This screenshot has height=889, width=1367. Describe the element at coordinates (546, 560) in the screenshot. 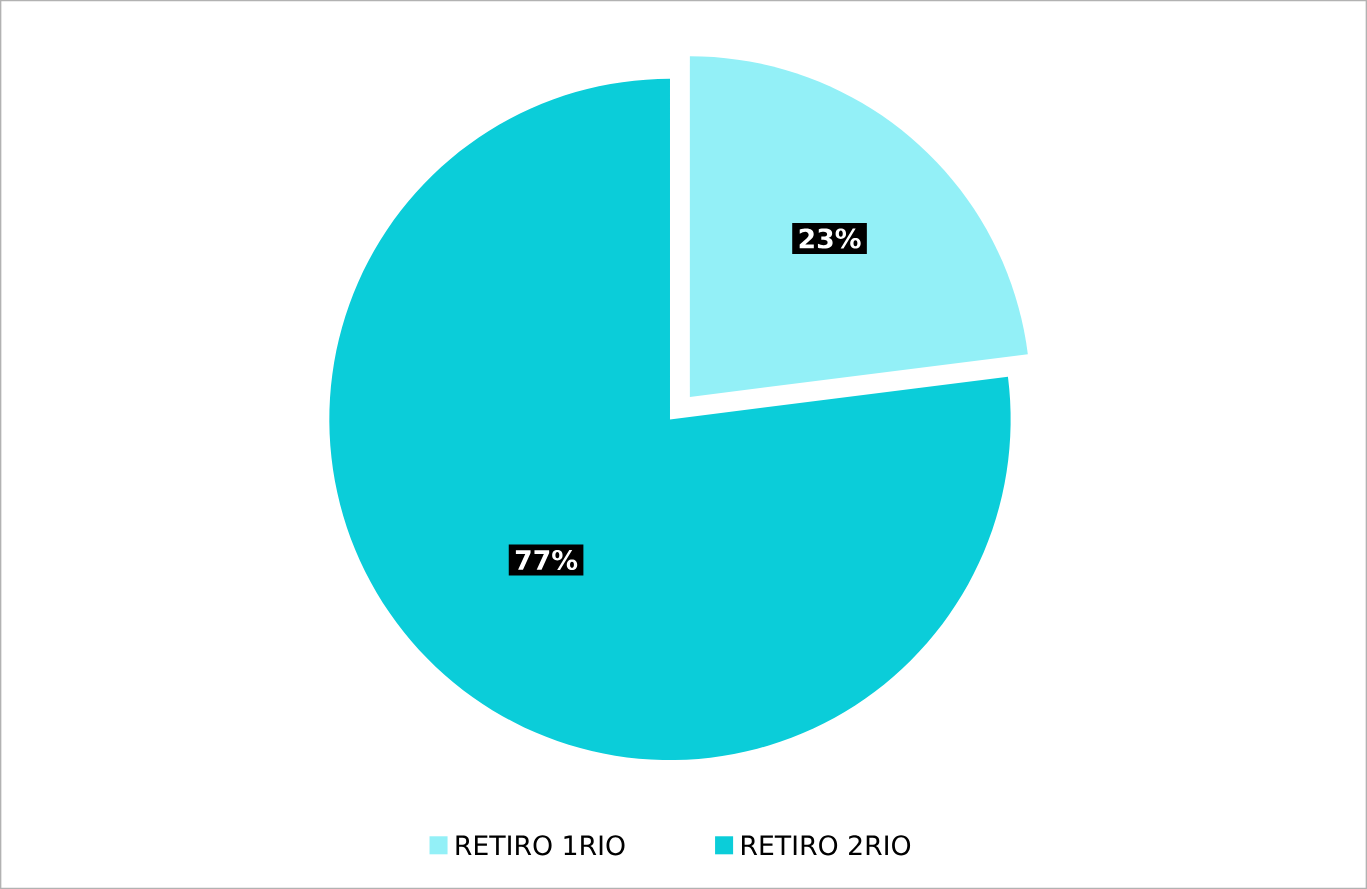

I see `data-label: 77%` at that location.